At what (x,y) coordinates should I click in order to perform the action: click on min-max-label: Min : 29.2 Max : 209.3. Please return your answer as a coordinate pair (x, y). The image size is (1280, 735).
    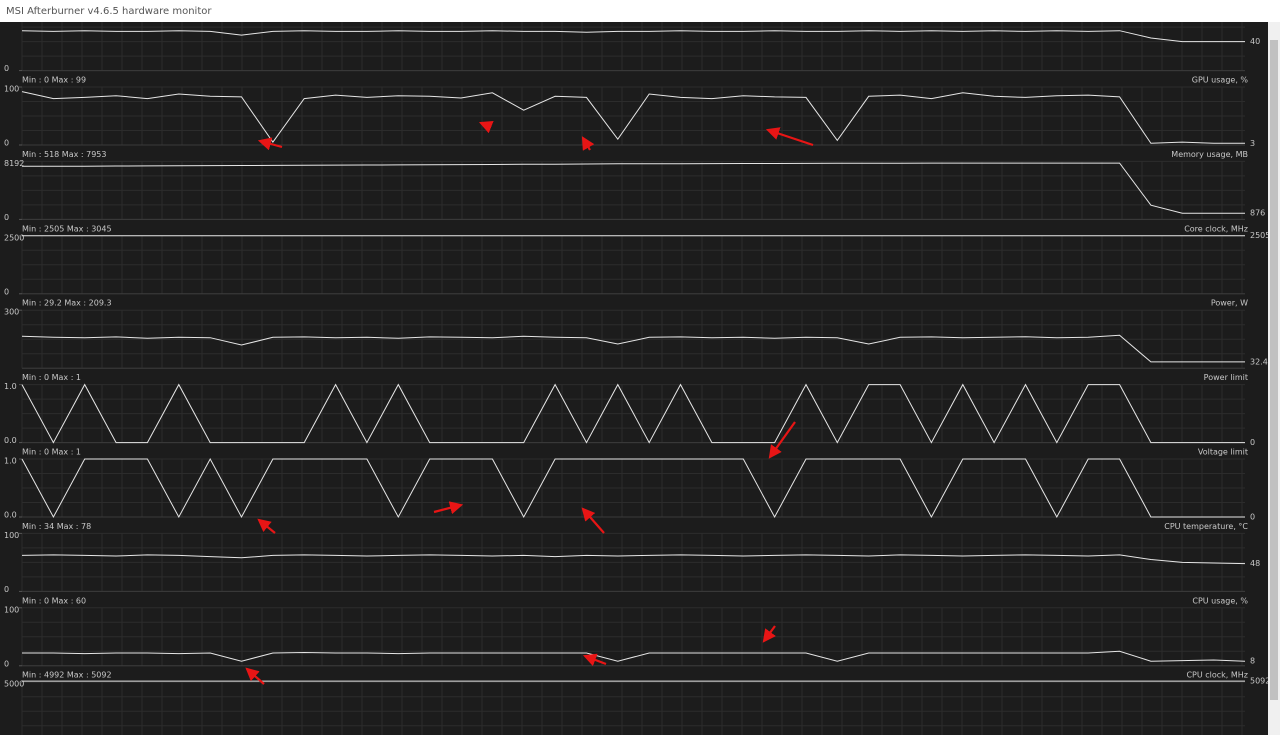
    Looking at the image, I should click on (67, 303).